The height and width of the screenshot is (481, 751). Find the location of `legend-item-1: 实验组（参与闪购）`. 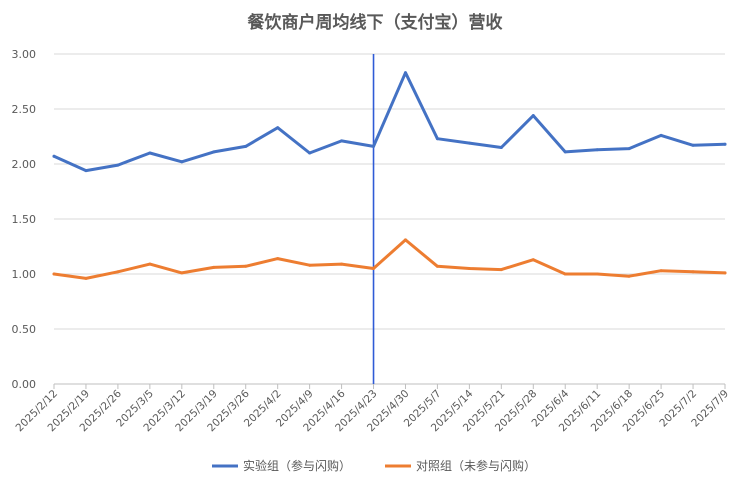

legend-item-1: 实验组（参与闪购） is located at coordinates (281, 465).